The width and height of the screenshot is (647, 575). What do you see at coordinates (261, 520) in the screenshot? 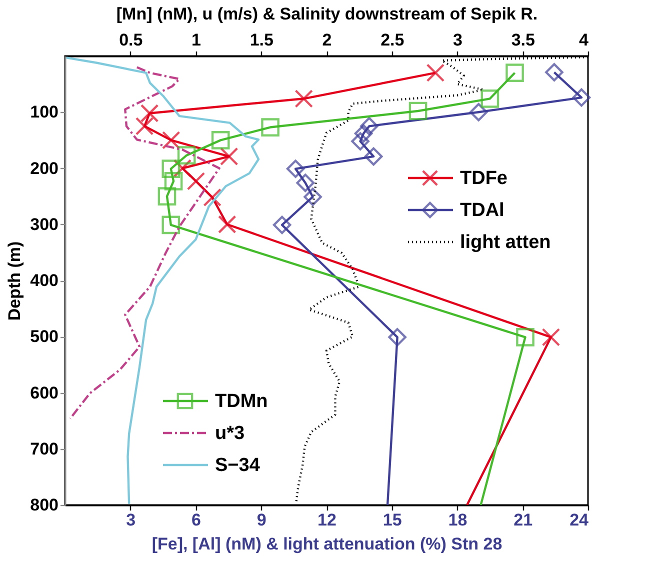
I see `x-tick-label: 9` at bounding box center [261, 520].